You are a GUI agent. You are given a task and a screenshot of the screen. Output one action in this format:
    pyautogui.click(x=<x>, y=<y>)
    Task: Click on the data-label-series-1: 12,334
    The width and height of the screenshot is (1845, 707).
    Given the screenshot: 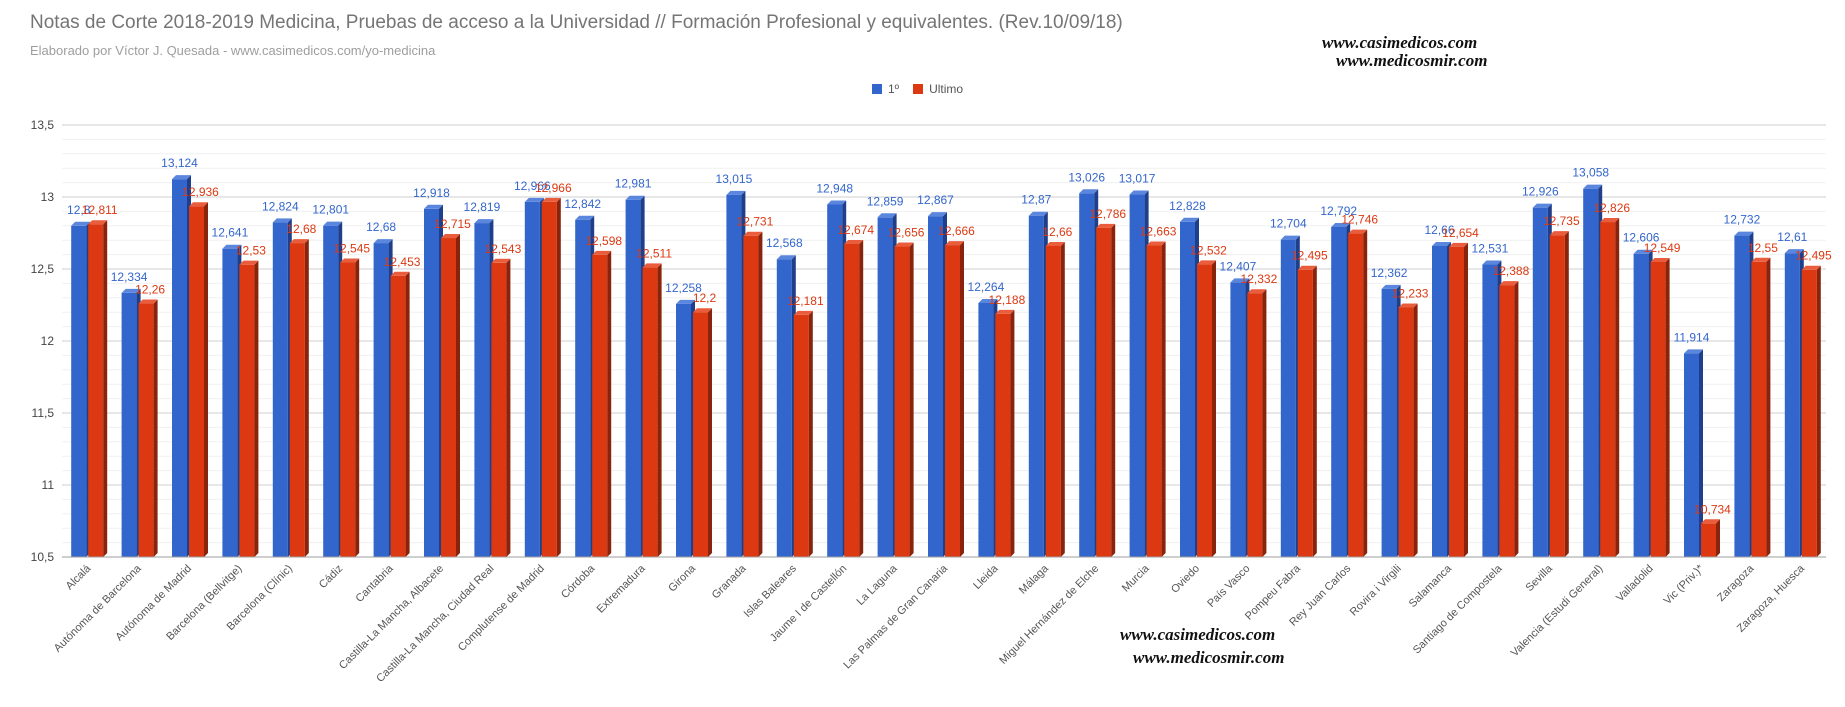 What is the action you would take?
    pyautogui.click(x=129, y=277)
    